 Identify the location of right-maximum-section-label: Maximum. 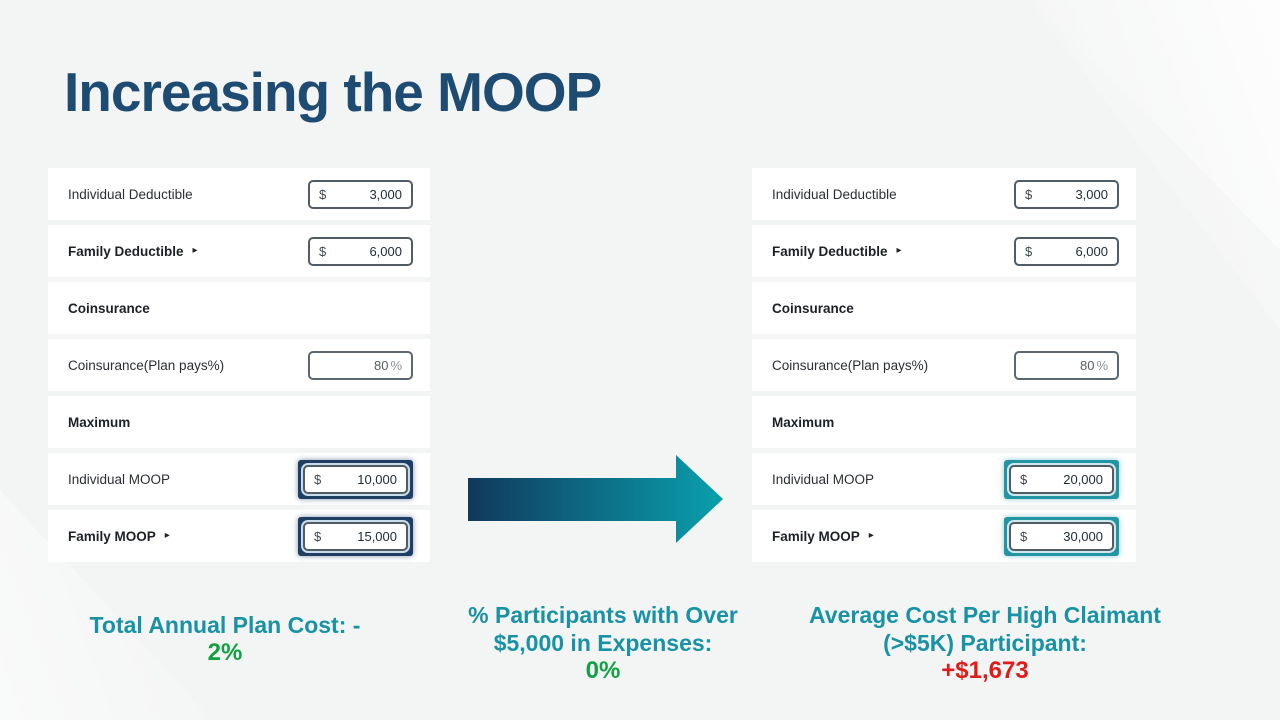
(803, 422).